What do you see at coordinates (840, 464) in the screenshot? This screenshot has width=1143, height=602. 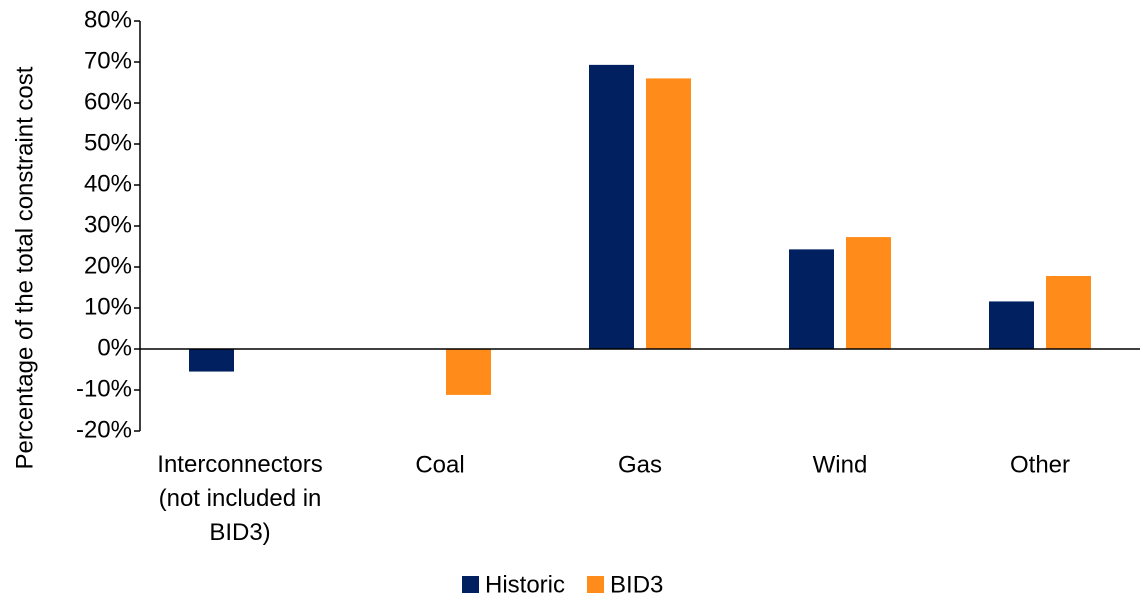 I see `x-tick-label: Wind` at bounding box center [840, 464].